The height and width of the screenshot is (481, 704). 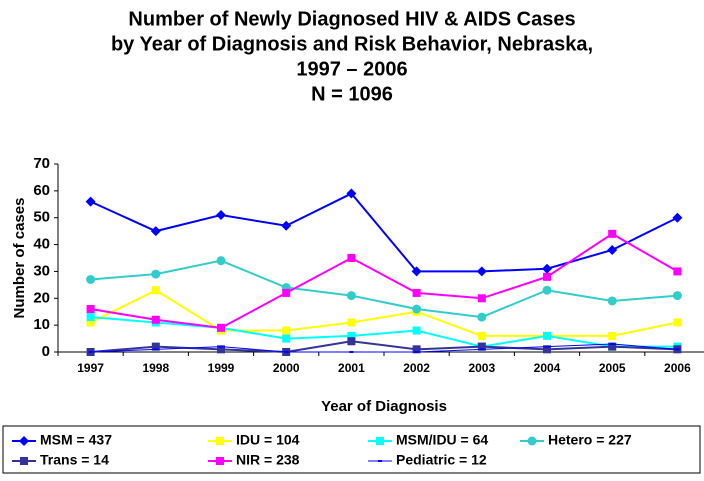 I want to click on legend-label: Trans = 14, so click(x=74, y=460).